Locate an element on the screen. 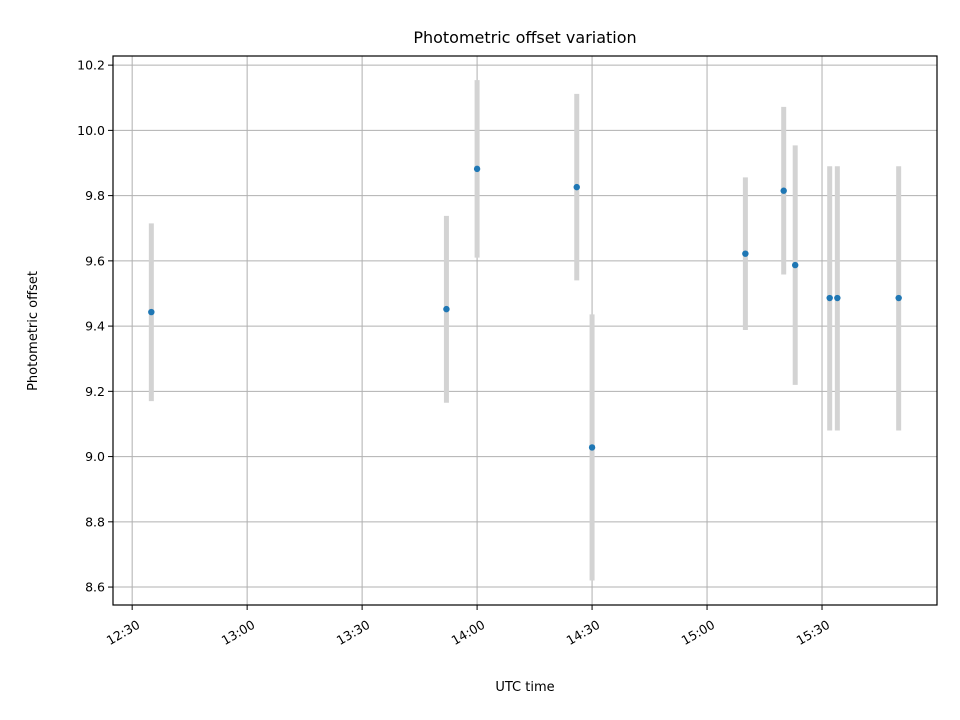 The width and height of the screenshot is (960, 720). x-tick-label: 15:00 is located at coordinates (698, 632).